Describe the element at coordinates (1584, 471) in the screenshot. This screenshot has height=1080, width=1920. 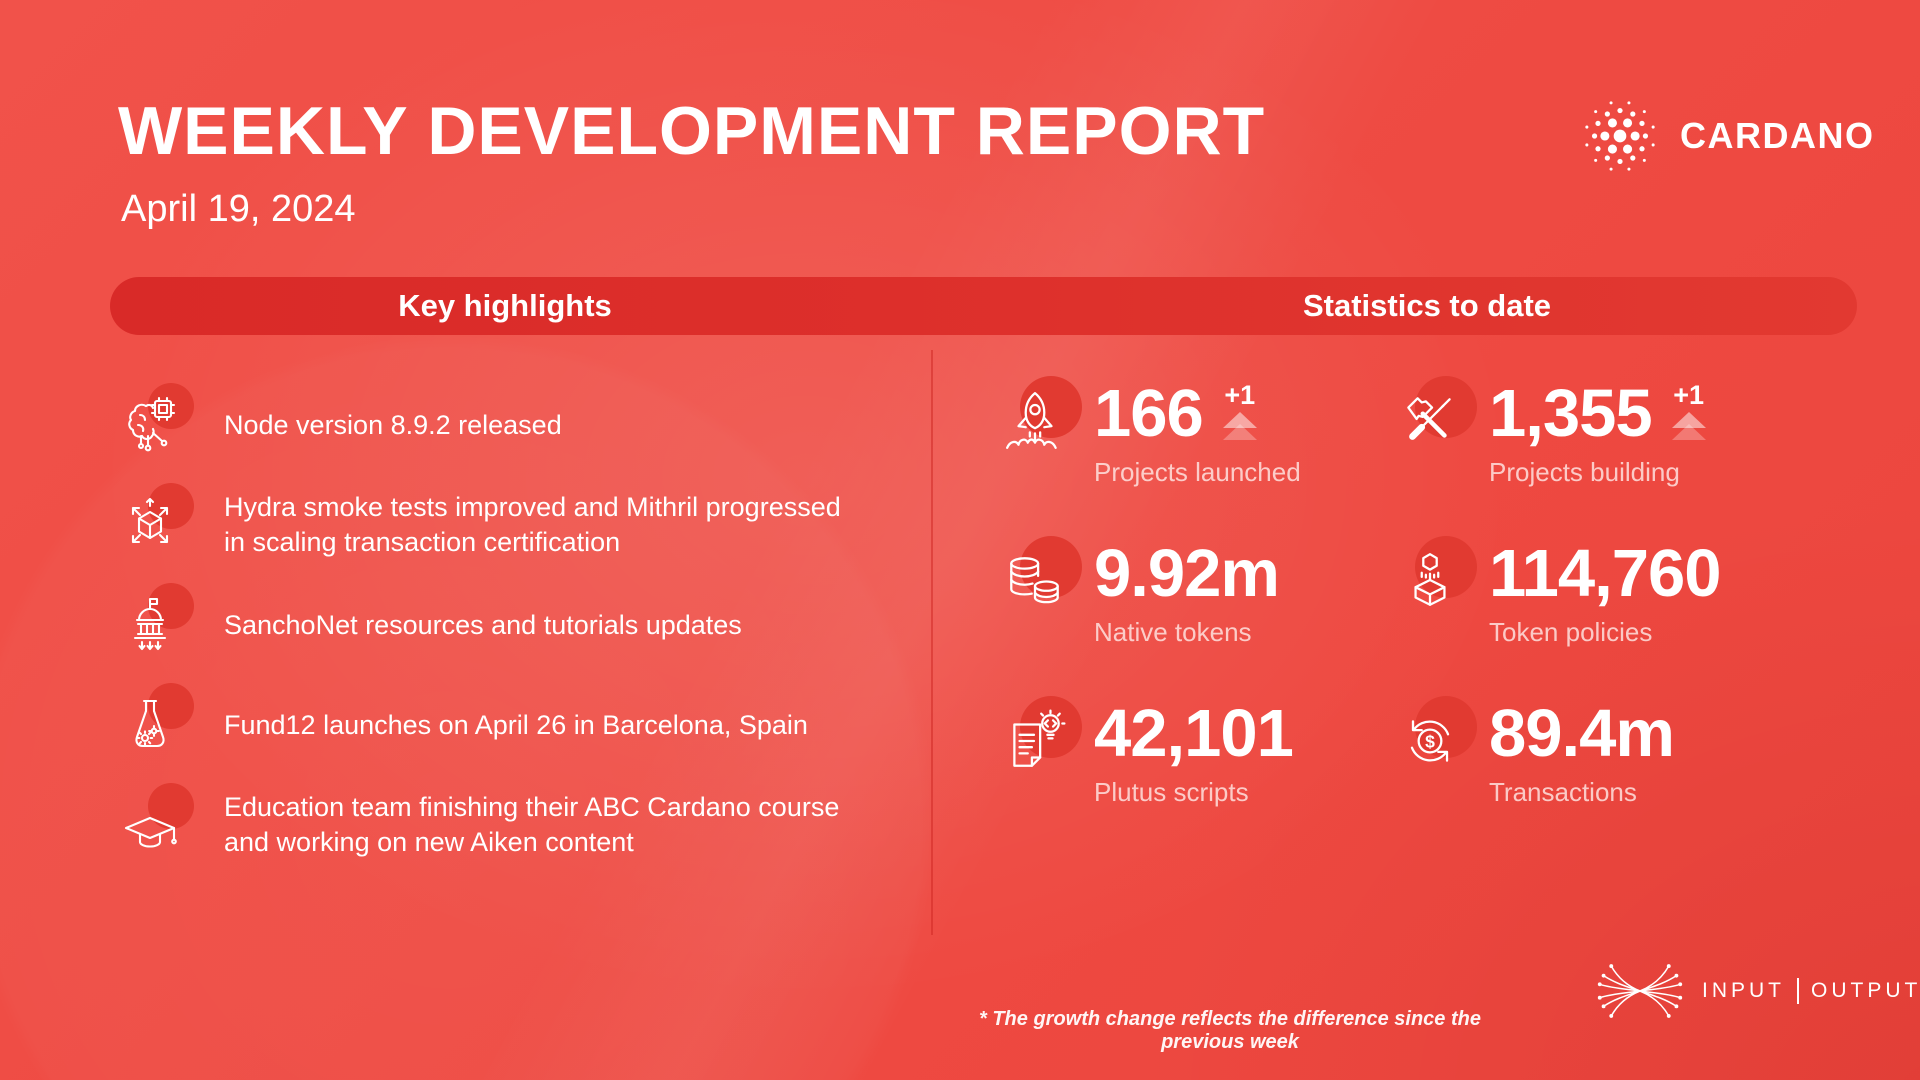
I see `stat-label: Projects building` at that location.